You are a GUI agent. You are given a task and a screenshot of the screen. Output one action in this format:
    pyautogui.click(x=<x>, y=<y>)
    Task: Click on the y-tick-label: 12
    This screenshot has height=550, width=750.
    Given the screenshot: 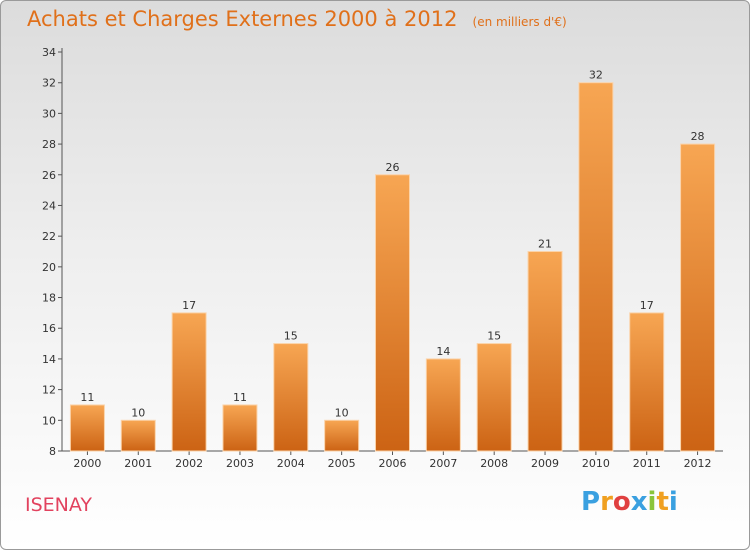 What is the action you would take?
    pyautogui.click(x=49, y=390)
    